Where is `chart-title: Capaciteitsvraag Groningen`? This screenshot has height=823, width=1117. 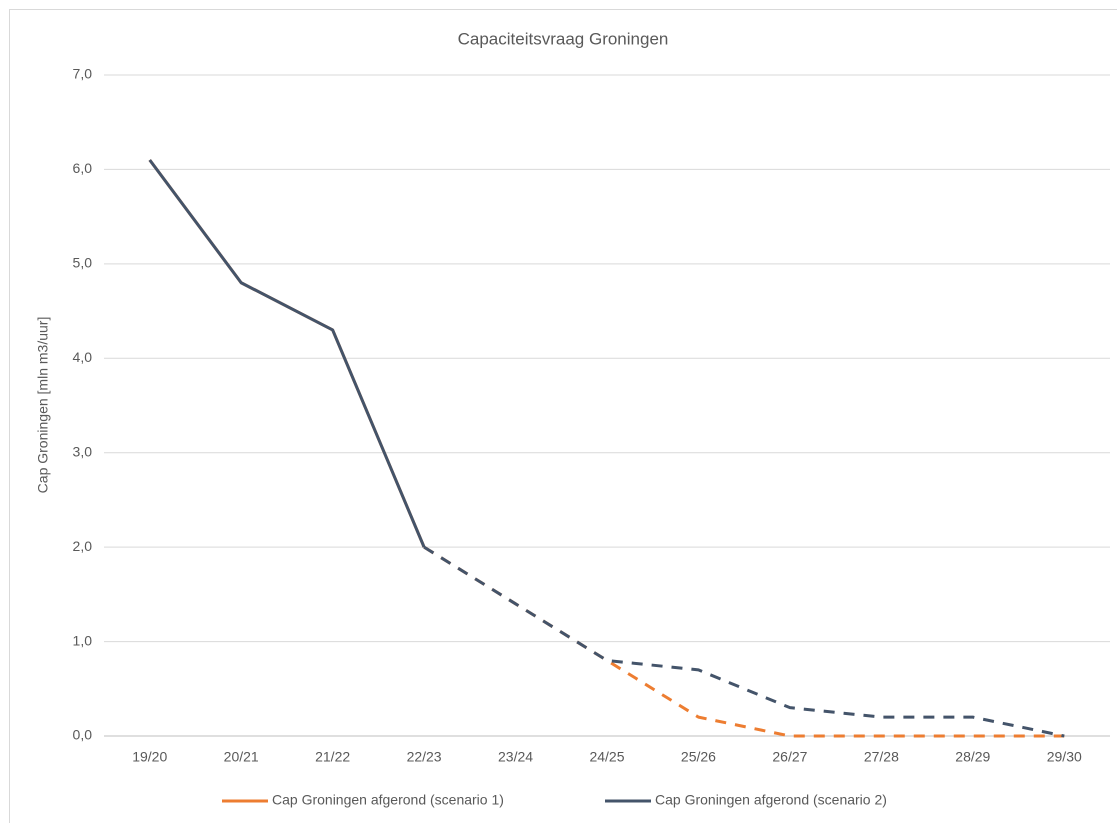 chart-title: Capaciteitsvraag Groningen is located at coordinates (563, 38).